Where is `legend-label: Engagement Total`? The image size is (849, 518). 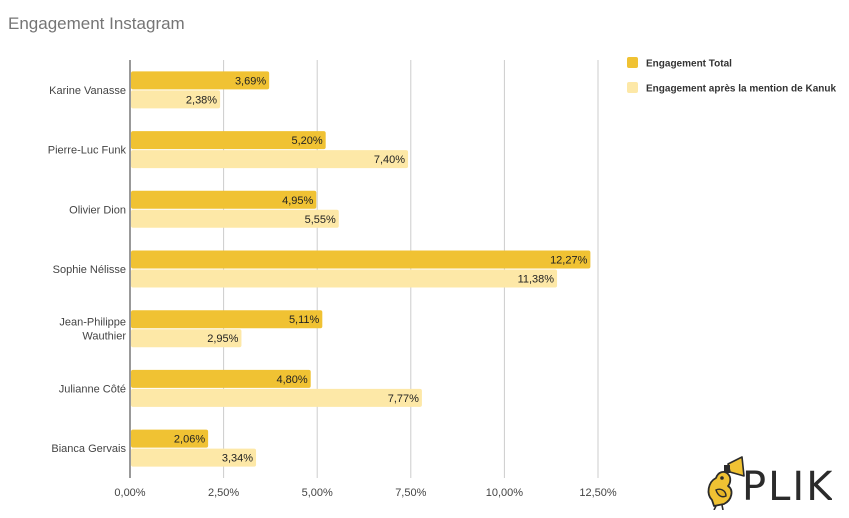
legend-label: Engagement Total is located at coordinates (689, 64).